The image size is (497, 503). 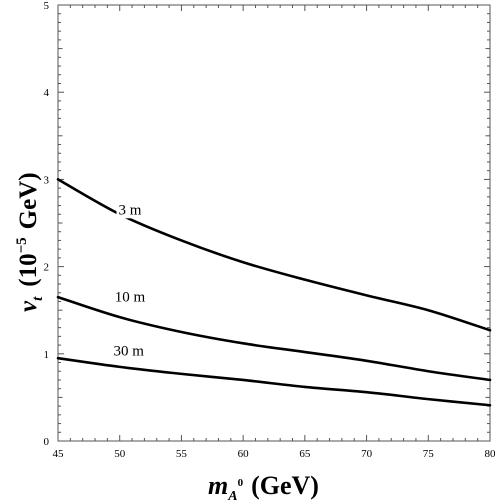 I want to click on y-tick-label: 2, so click(x=47, y=268).